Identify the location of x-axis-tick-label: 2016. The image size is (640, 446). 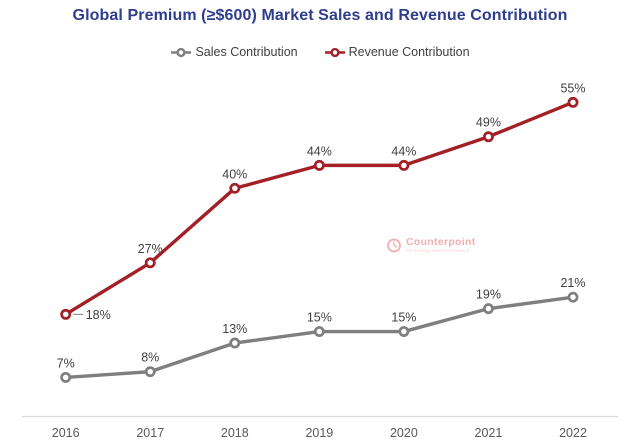
(66, 433).